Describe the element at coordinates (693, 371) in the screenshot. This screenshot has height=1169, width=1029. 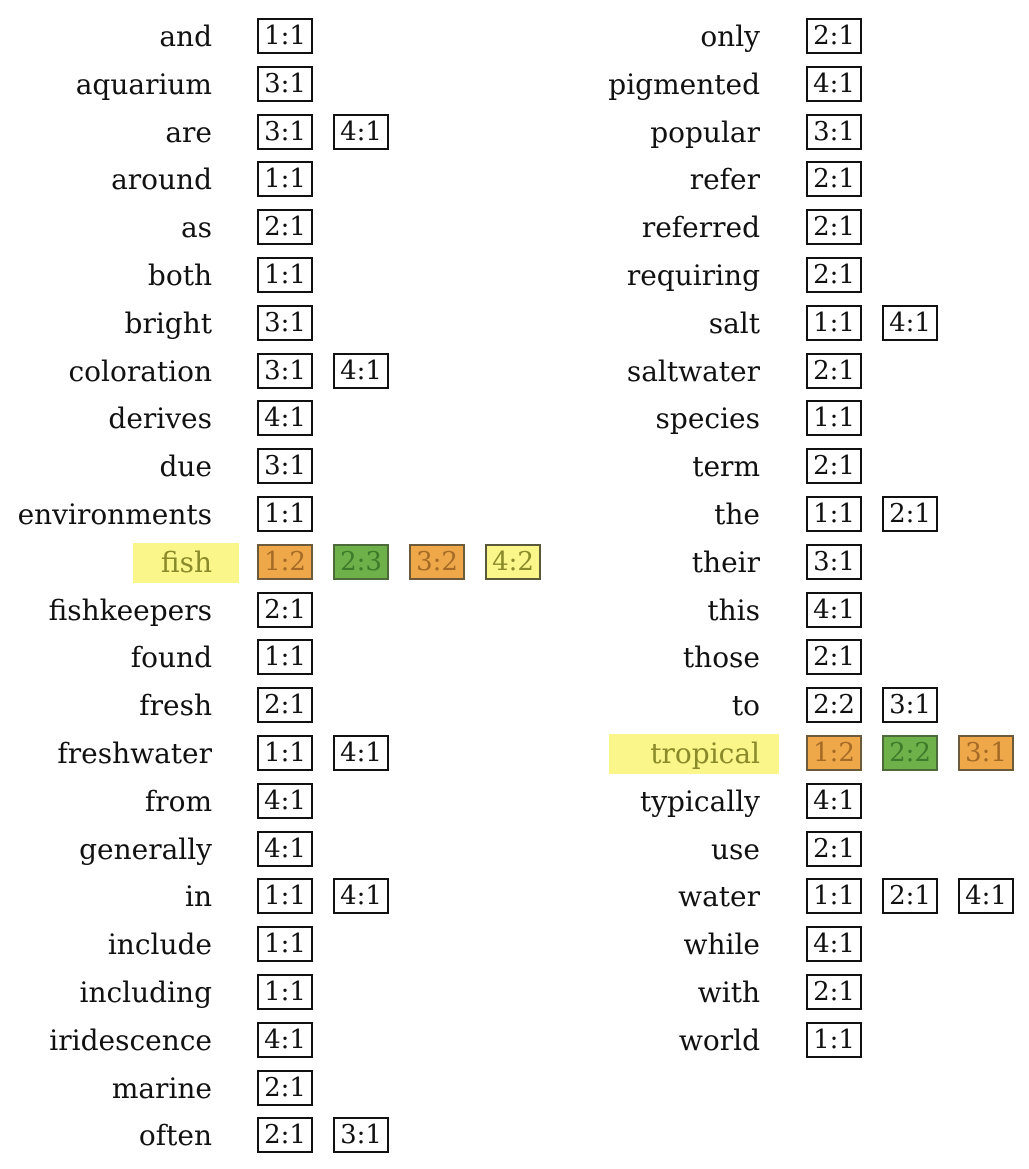
I see `word-label: saltwater` at that location.